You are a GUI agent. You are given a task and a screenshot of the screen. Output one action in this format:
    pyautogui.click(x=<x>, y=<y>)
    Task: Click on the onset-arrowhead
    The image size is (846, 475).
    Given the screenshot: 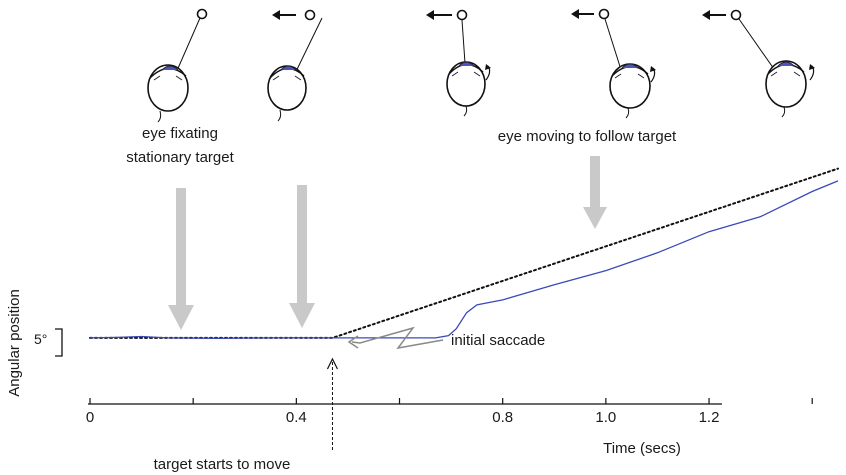 What is the action you would take?
    pyautogui.click(x=332, y=363)
    